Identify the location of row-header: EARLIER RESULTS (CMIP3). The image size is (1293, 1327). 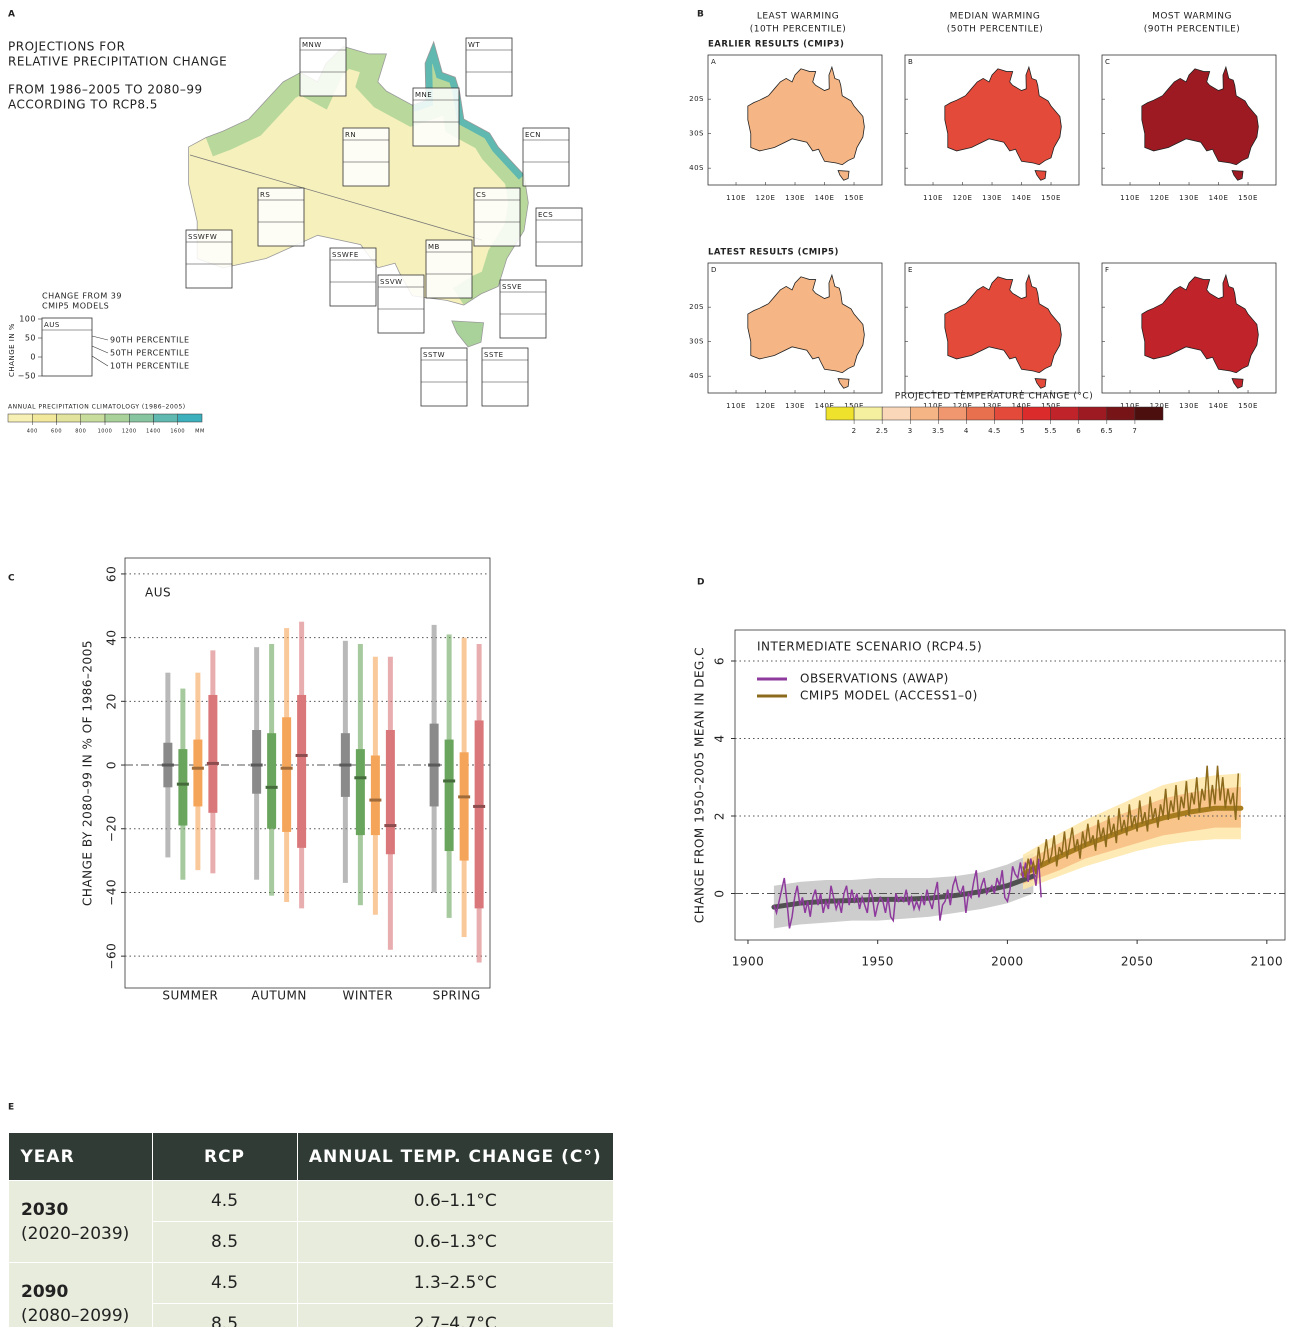
(776, 45).